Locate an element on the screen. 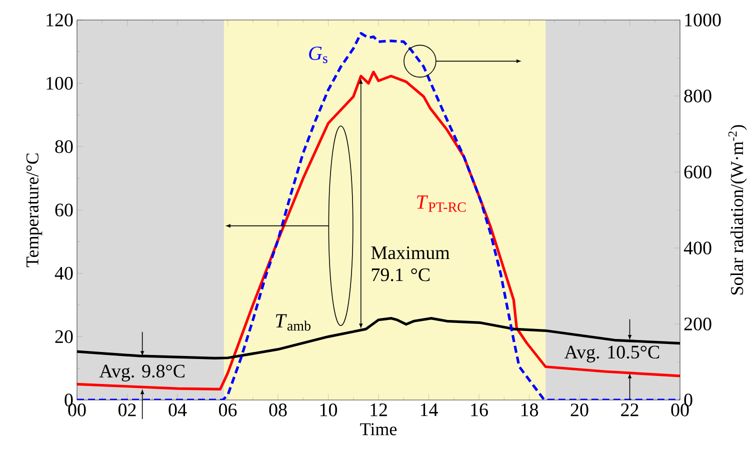  annotation: Maximum 79.1 °C is located at coordinates (410, 264).